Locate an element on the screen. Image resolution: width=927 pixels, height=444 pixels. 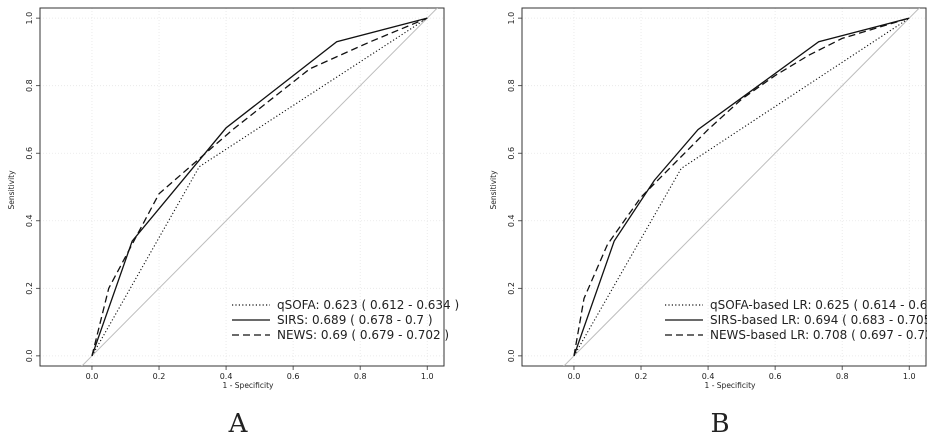
panel-label: B is located at coordinates (719, 424).